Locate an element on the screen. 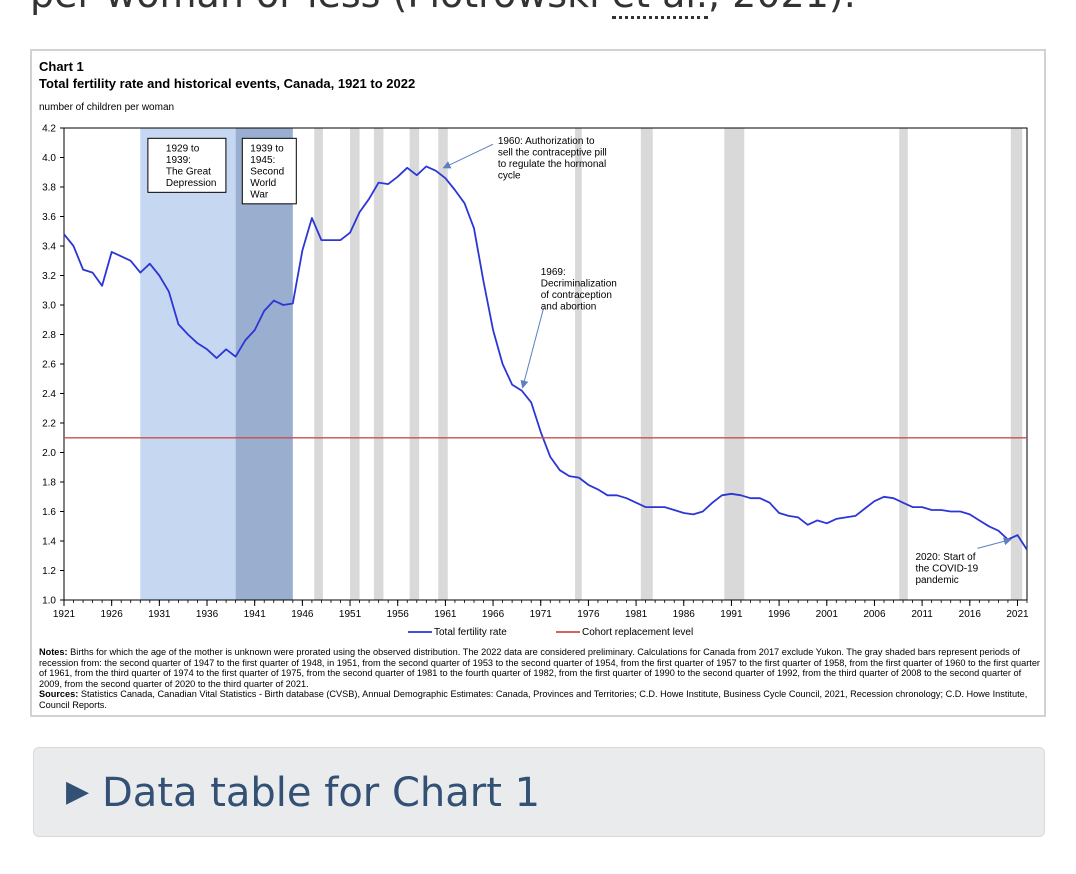  annotation-covid-2020-line-2: pandemic is located at coordinates (936, 580).